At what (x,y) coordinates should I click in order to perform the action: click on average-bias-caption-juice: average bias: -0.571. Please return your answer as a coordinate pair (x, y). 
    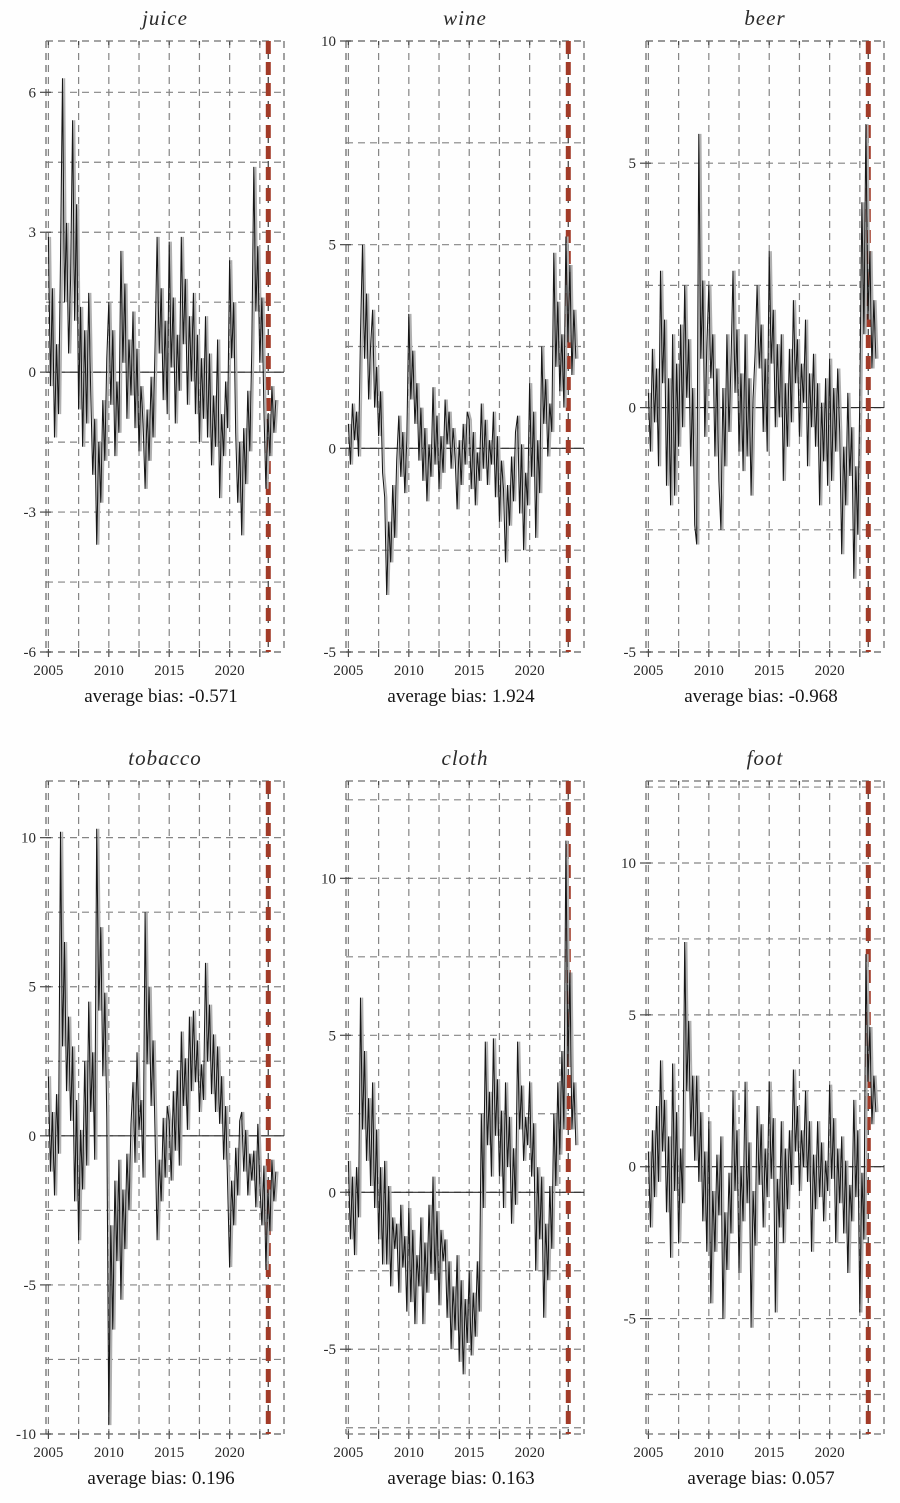
    Looking at the image, I should click on (161, 696).